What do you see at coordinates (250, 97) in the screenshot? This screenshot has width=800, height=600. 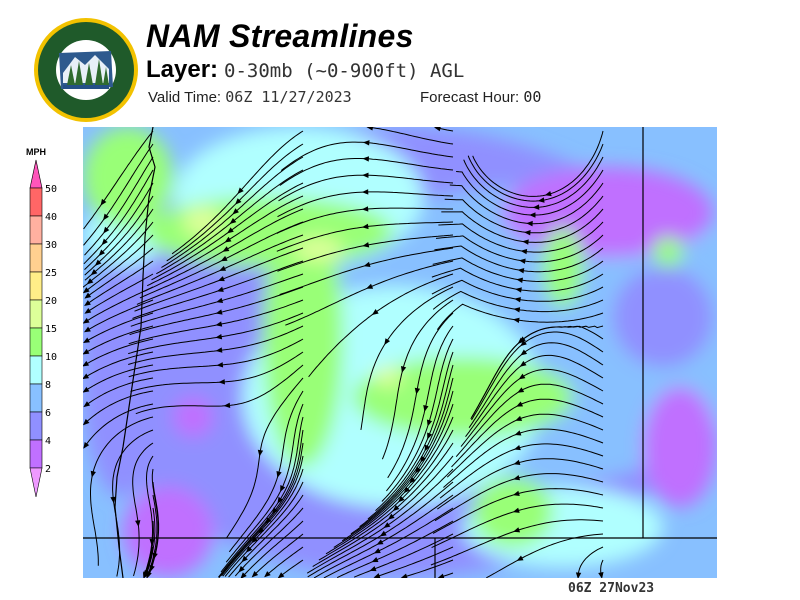 I see `valid-time: Valid Time: 06Z 11/27/2023` at bounding box center [250, 97].